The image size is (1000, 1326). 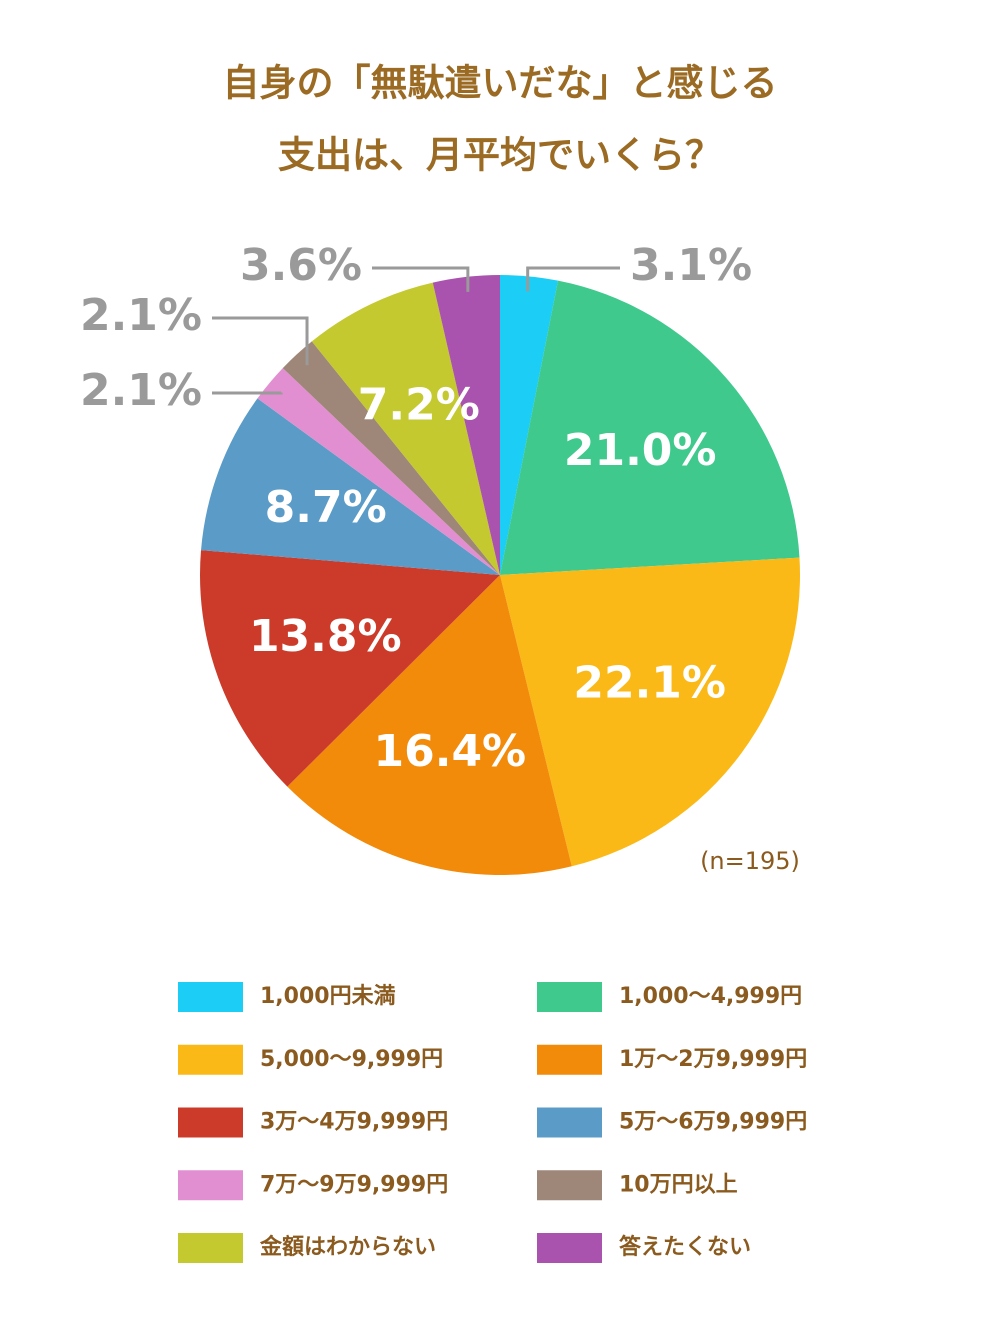 I want to click on legend-label: 答えたくない, so click(x=685, y=1247).